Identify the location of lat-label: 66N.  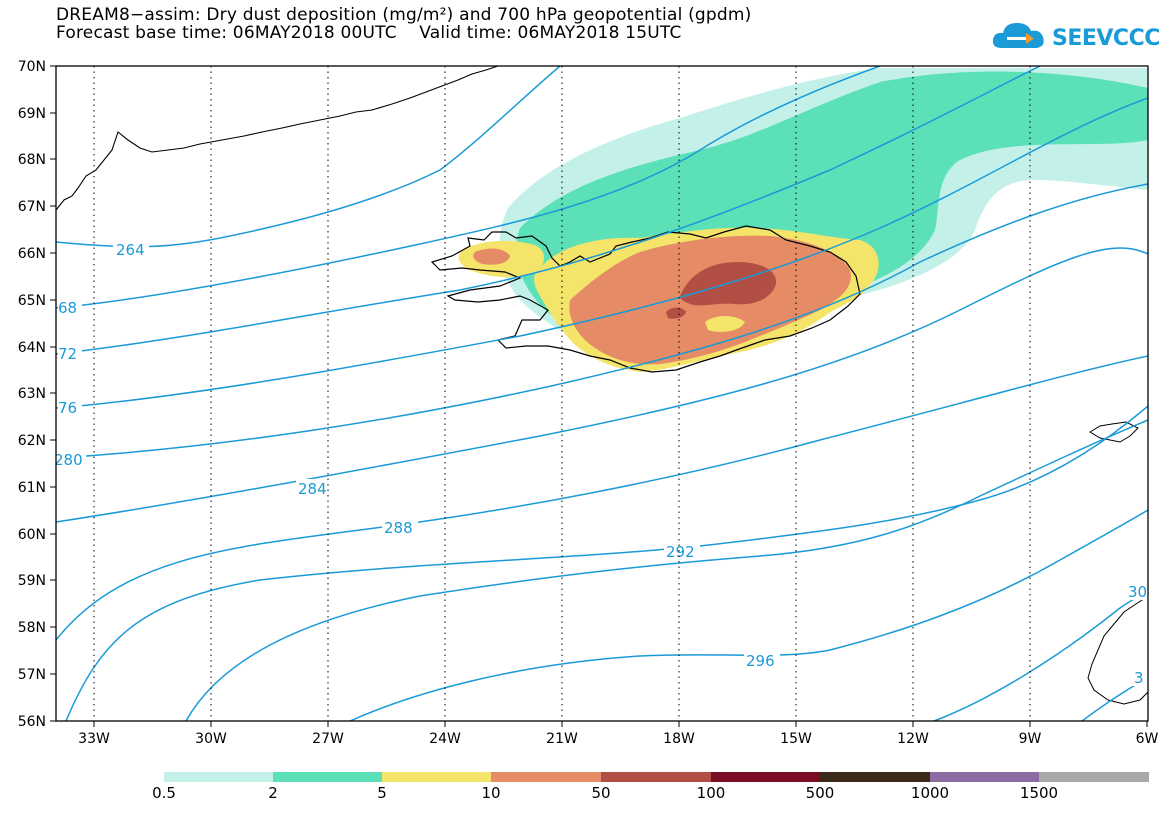
(32, 254).